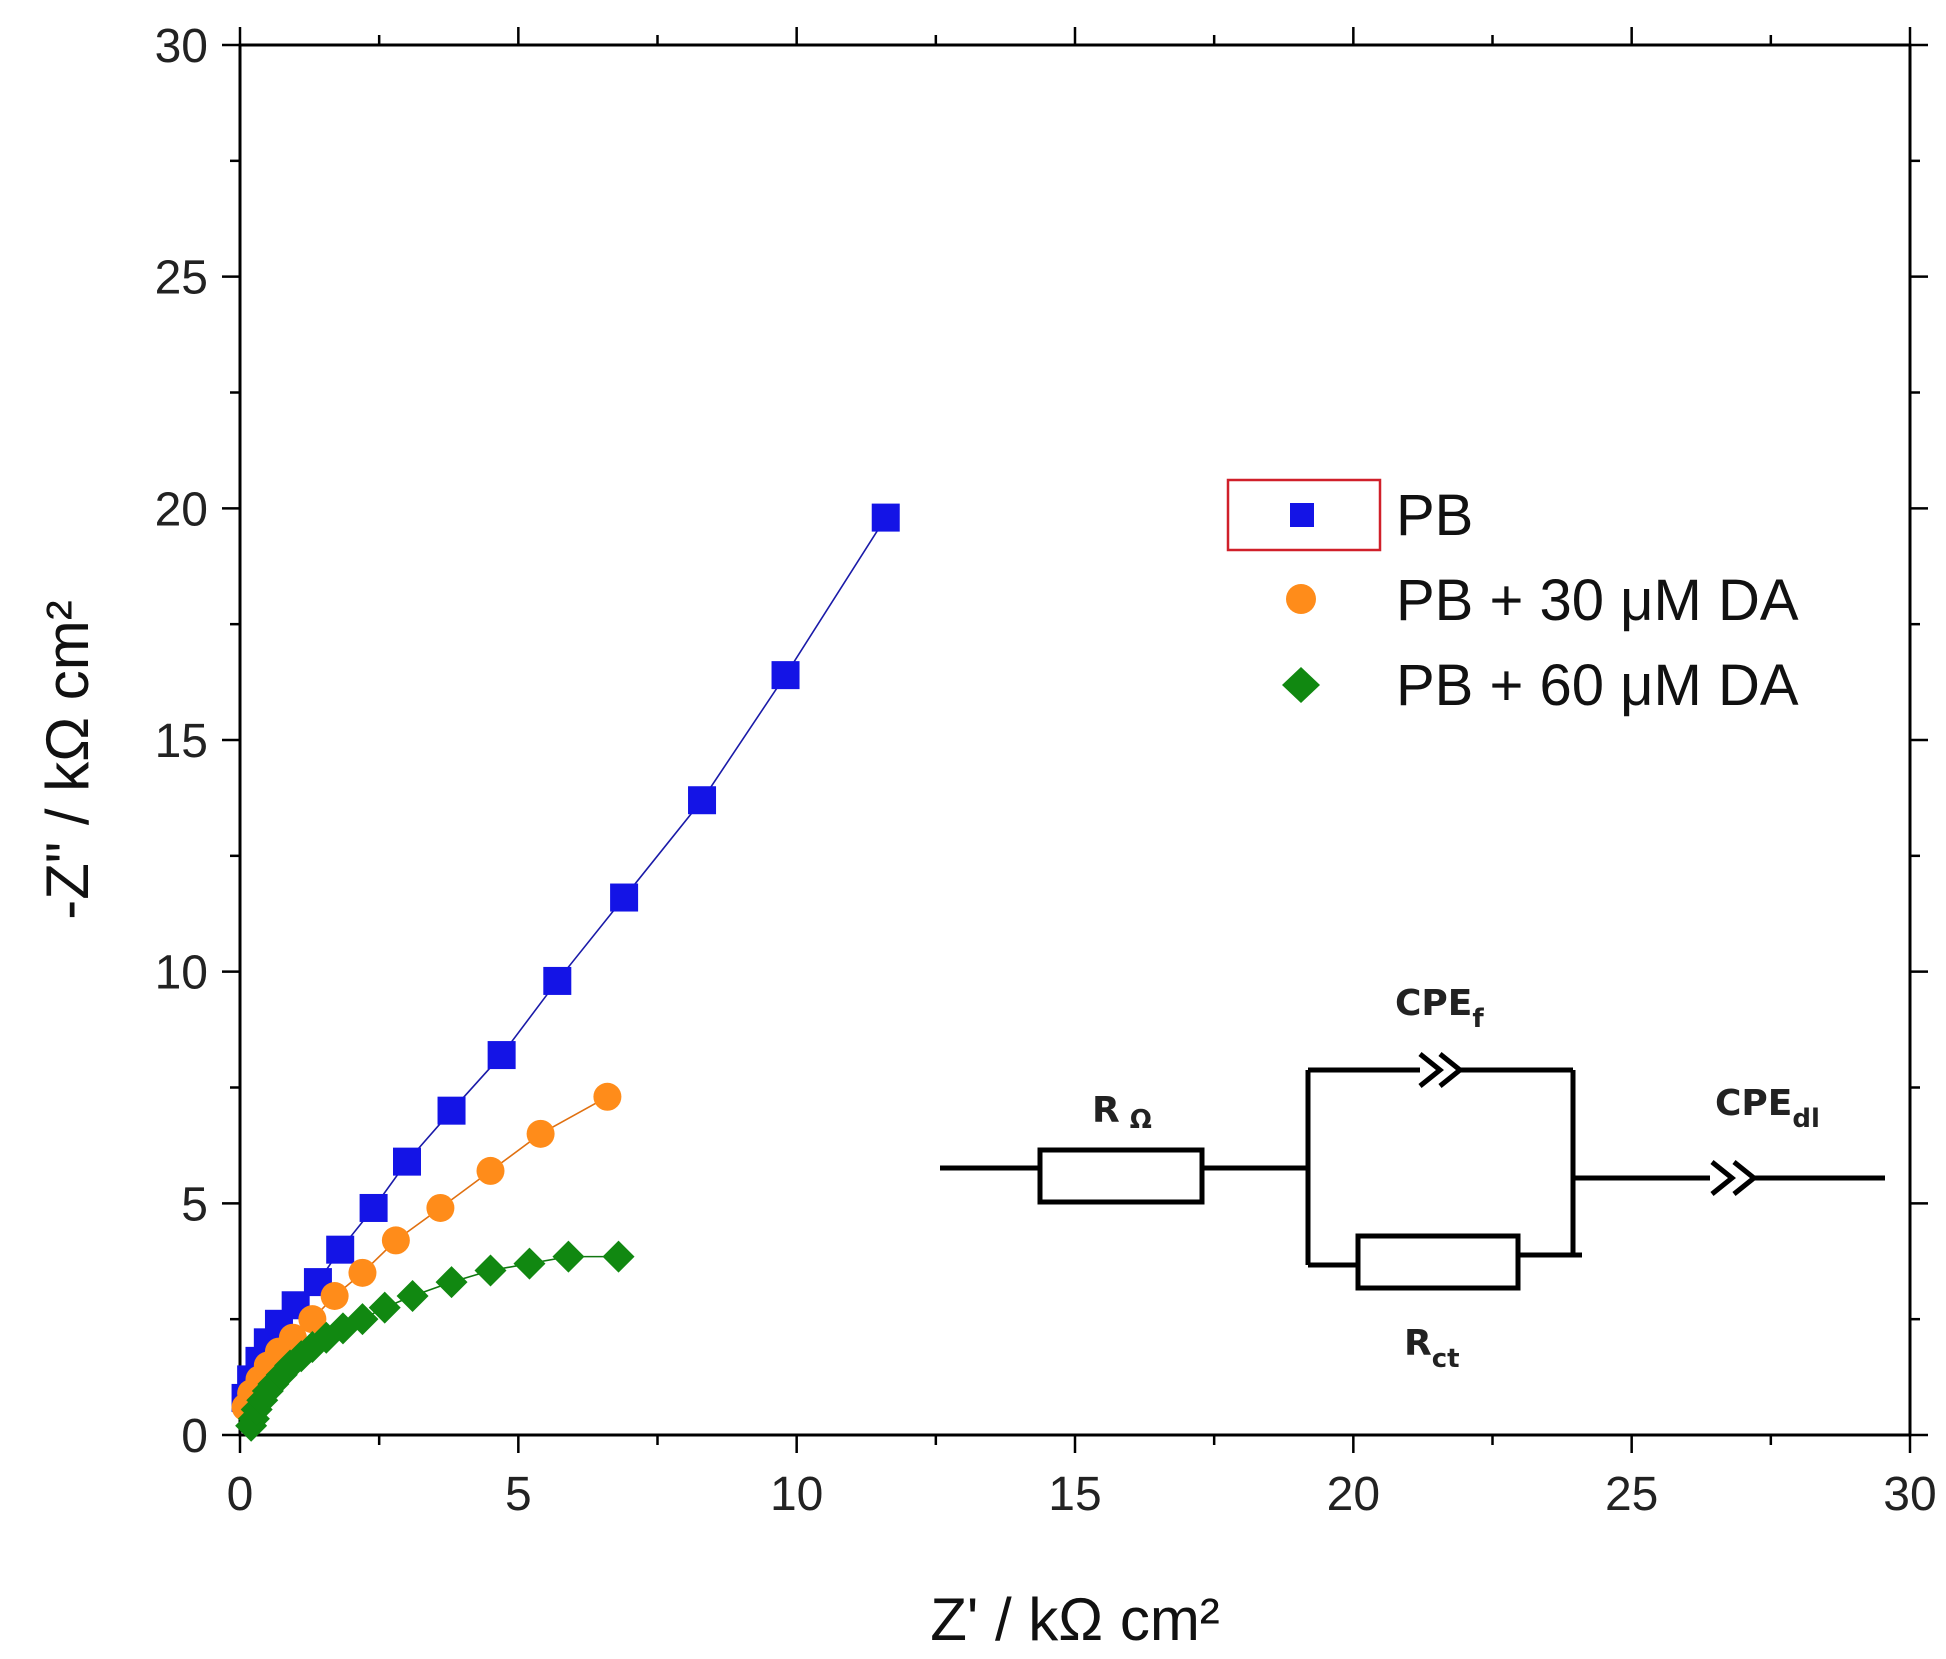 The height and width of the screenshot is (1659, 1946). What do you see at coordinates (181, 509) in the screenshot?
I see `y-tick-label: 20` at bounding box center [181, 509].